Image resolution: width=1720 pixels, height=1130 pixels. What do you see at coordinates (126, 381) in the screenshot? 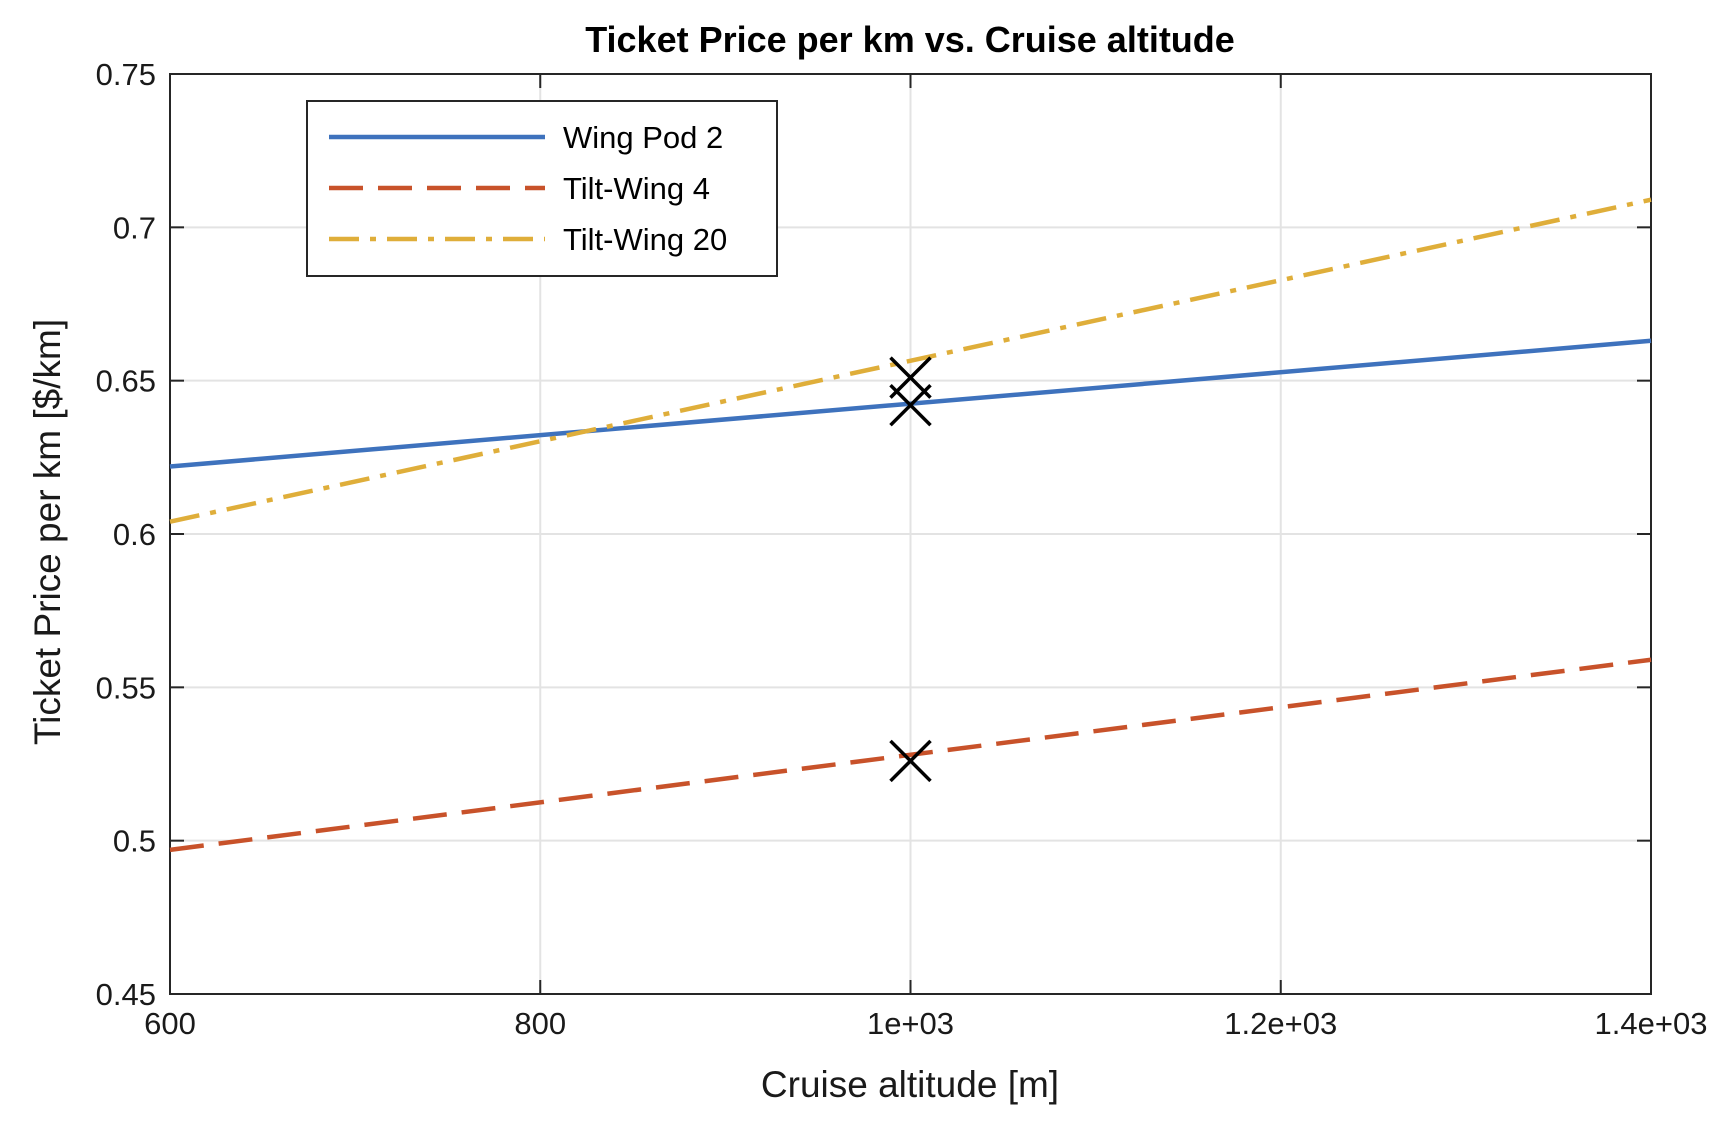
I see `y-tick-label: 0.65` at bounding box center [126, 381].